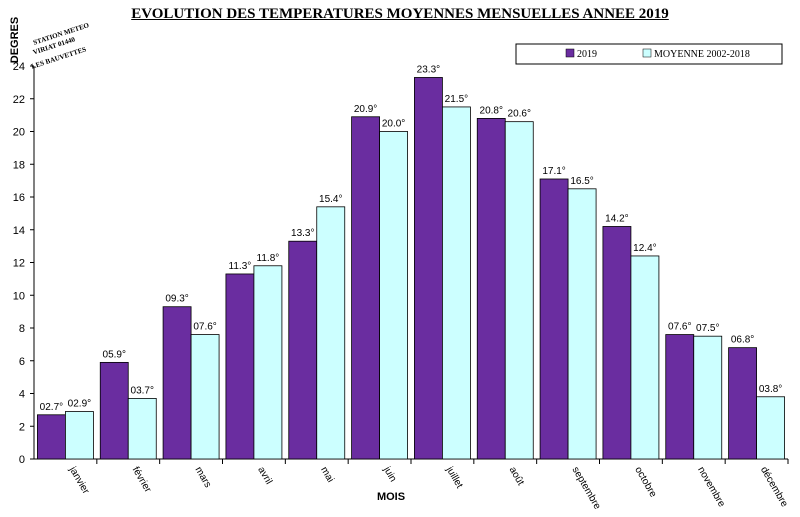  What do you see at coordinates (22, 427) in the screenshot?
I see `y-tick-label: 2` at bounding box center [22, 427].